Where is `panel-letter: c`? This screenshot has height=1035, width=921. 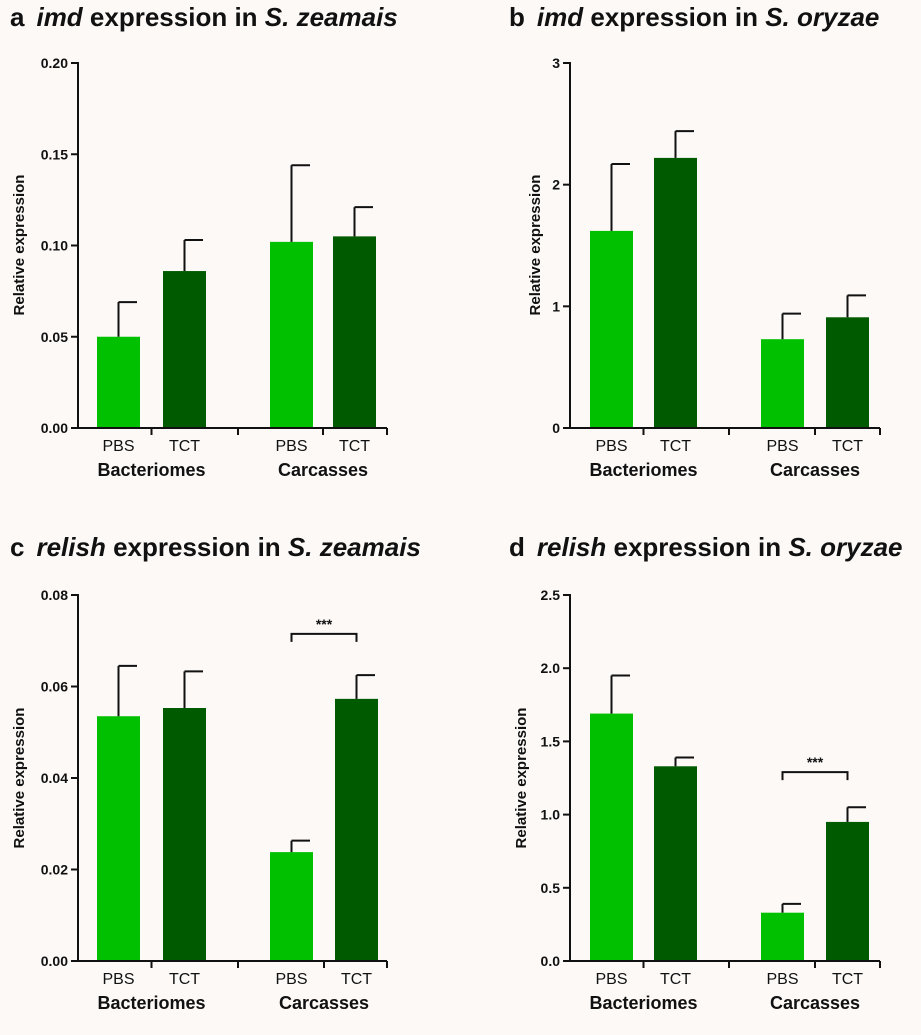
panel-letter: c is located at coordinates (17, 547).